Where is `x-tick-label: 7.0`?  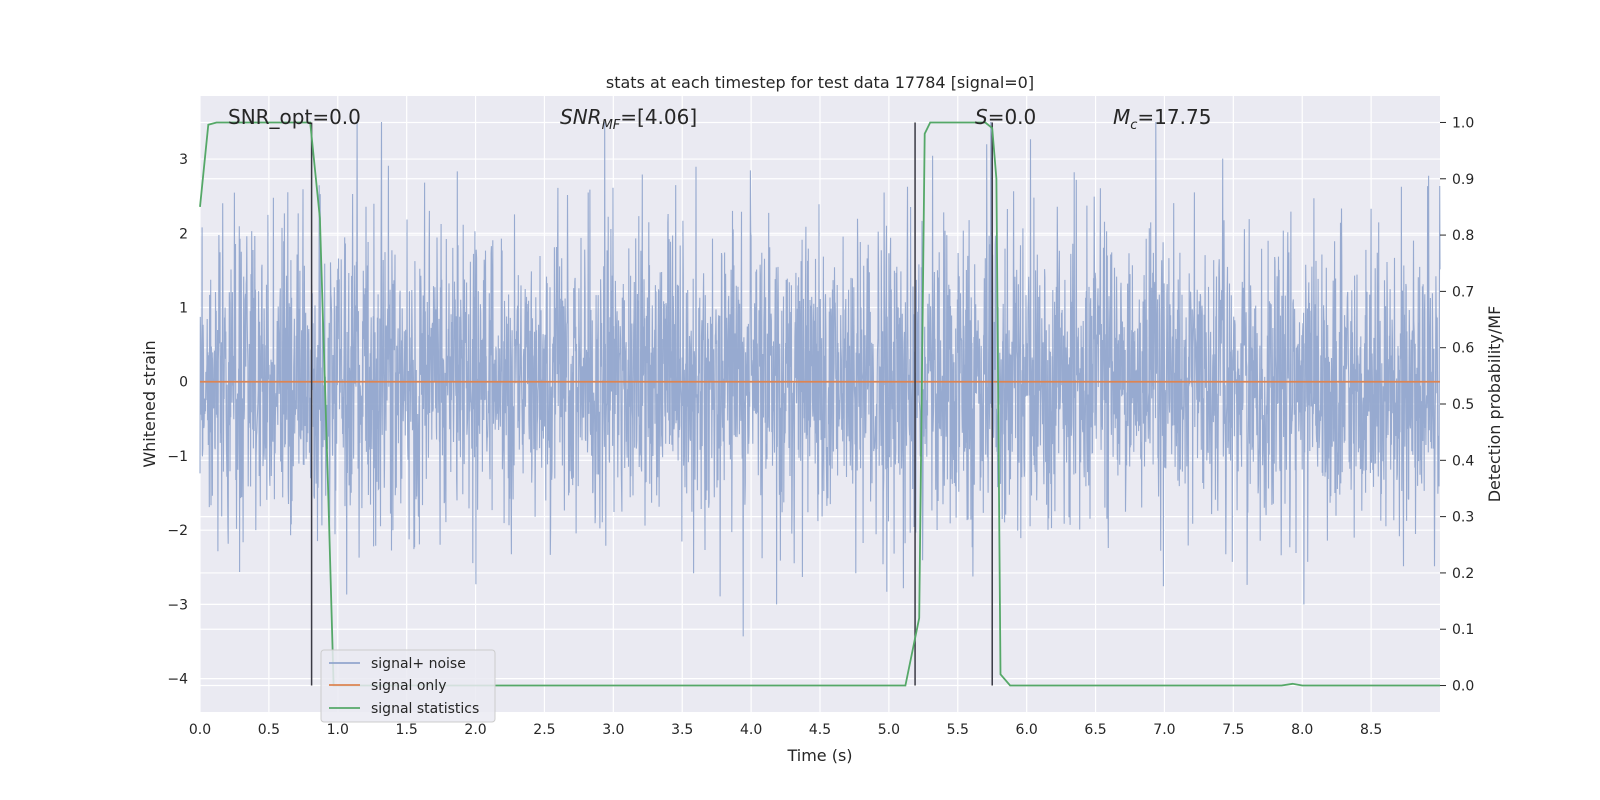 x-tick-label: 7.0 is located at coordinates (1164, 730).